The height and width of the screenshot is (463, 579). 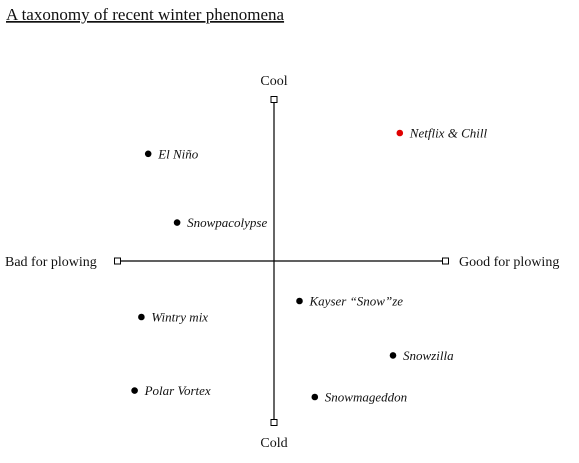 I want to click on axis-end-square-top, so click(x=274, y=99).